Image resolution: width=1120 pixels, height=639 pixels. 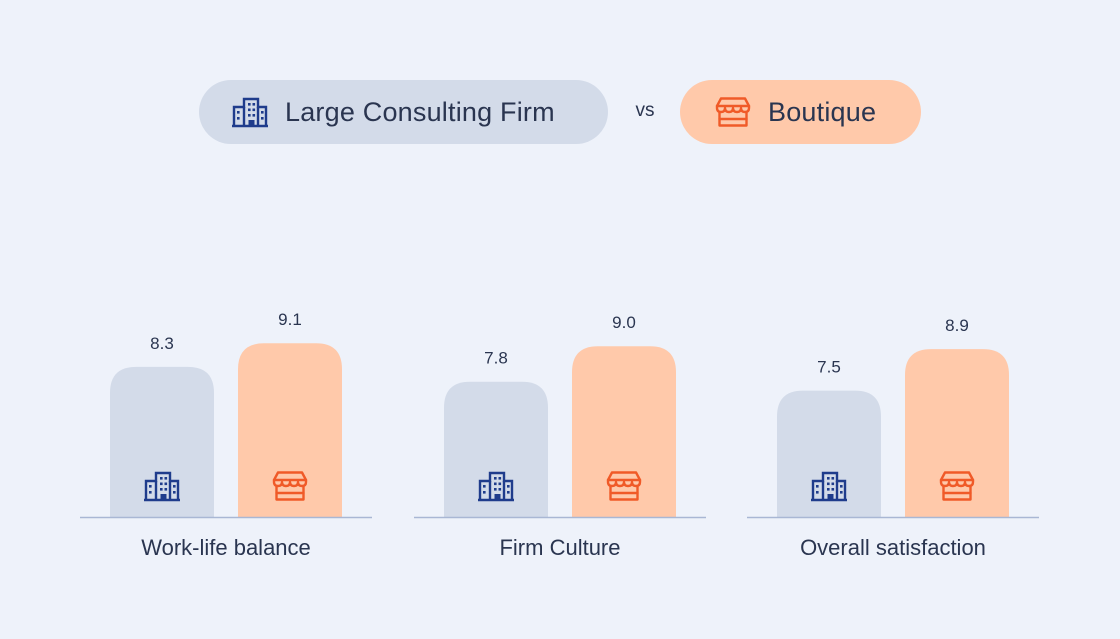 What do you see at coordinates (893, 438) in the screenshot?
I see `bar-group-overall-satisfaction: 7.5 8.9 Overall satisfaction` at bounding box center [893, 438].